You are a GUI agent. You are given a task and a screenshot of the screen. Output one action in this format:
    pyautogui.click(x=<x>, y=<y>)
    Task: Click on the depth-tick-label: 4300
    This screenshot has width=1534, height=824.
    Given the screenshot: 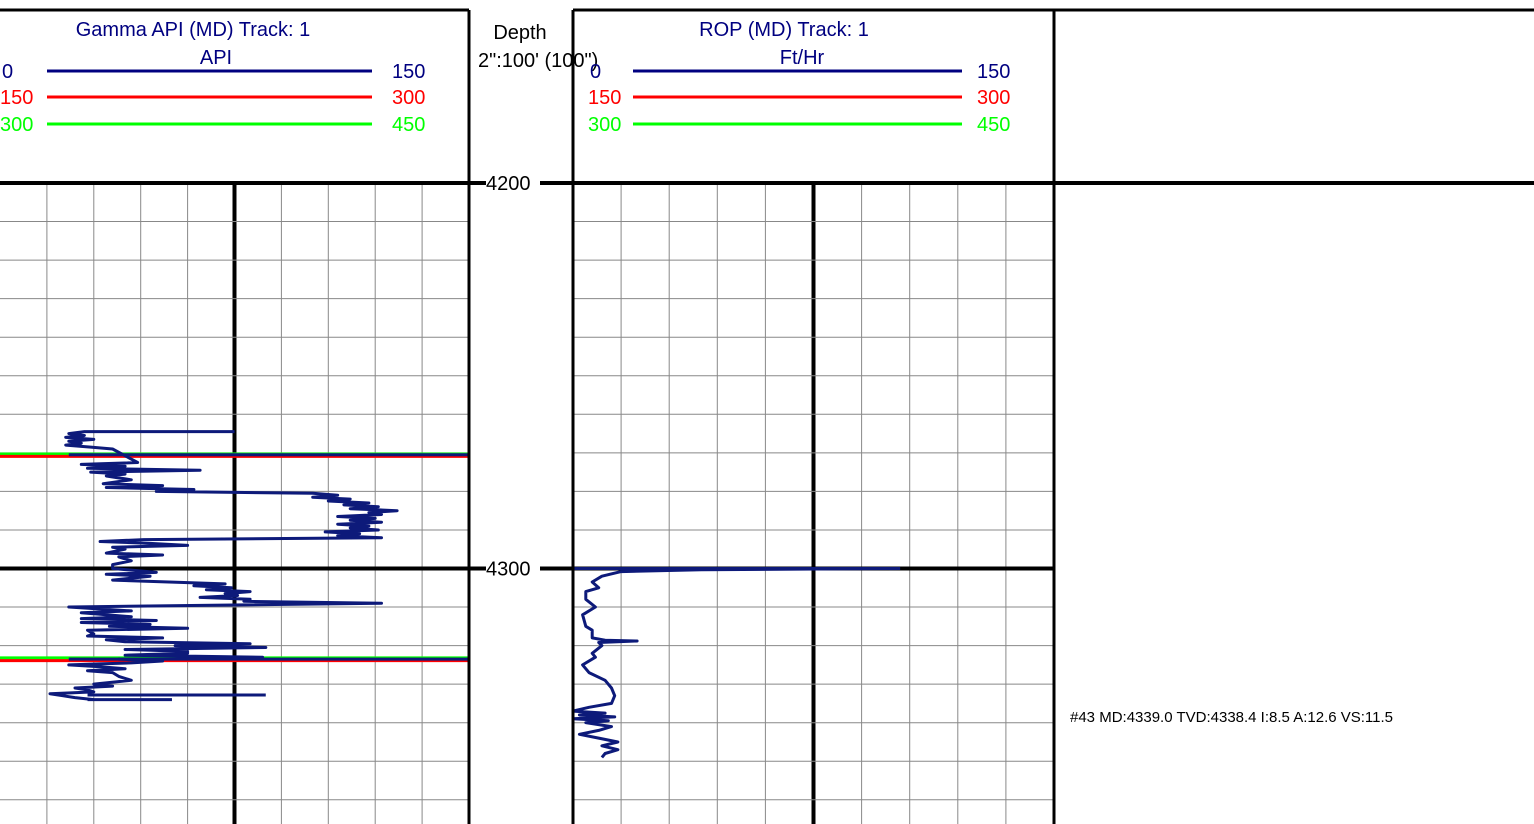 What is the action you would take?
    pyautogui.click(x=508, y=570)
    